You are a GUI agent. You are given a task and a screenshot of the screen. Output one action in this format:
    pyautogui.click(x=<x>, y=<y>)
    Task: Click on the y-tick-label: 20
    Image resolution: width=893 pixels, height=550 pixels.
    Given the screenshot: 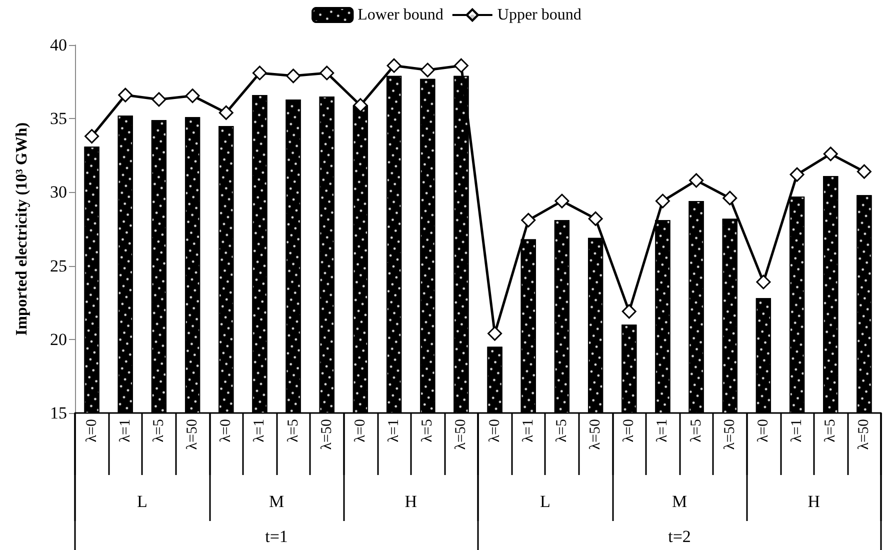 What is the action you would take?
    pyautogui.click(x=58, y=339)
    